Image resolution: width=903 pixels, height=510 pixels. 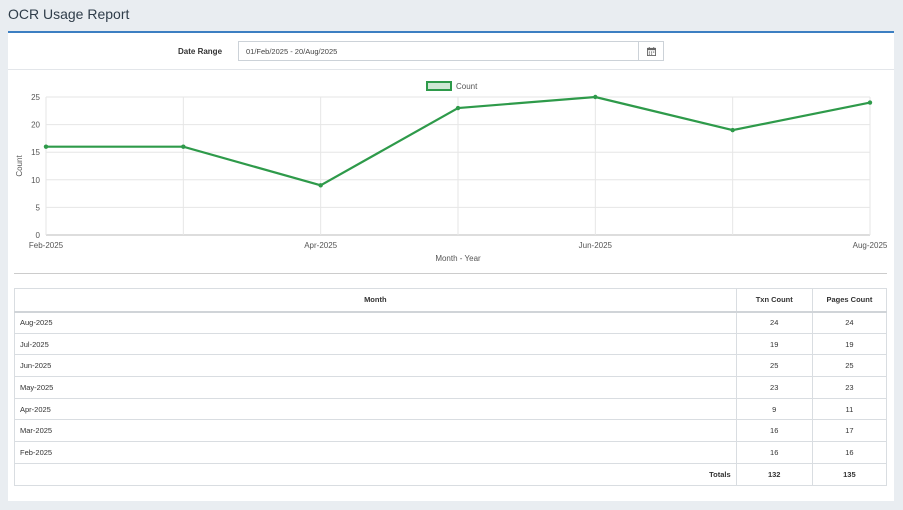 I want to click on date-range-input: 01/Feb/2025 - 20/Aug/2025, so click(x=451, y=51).